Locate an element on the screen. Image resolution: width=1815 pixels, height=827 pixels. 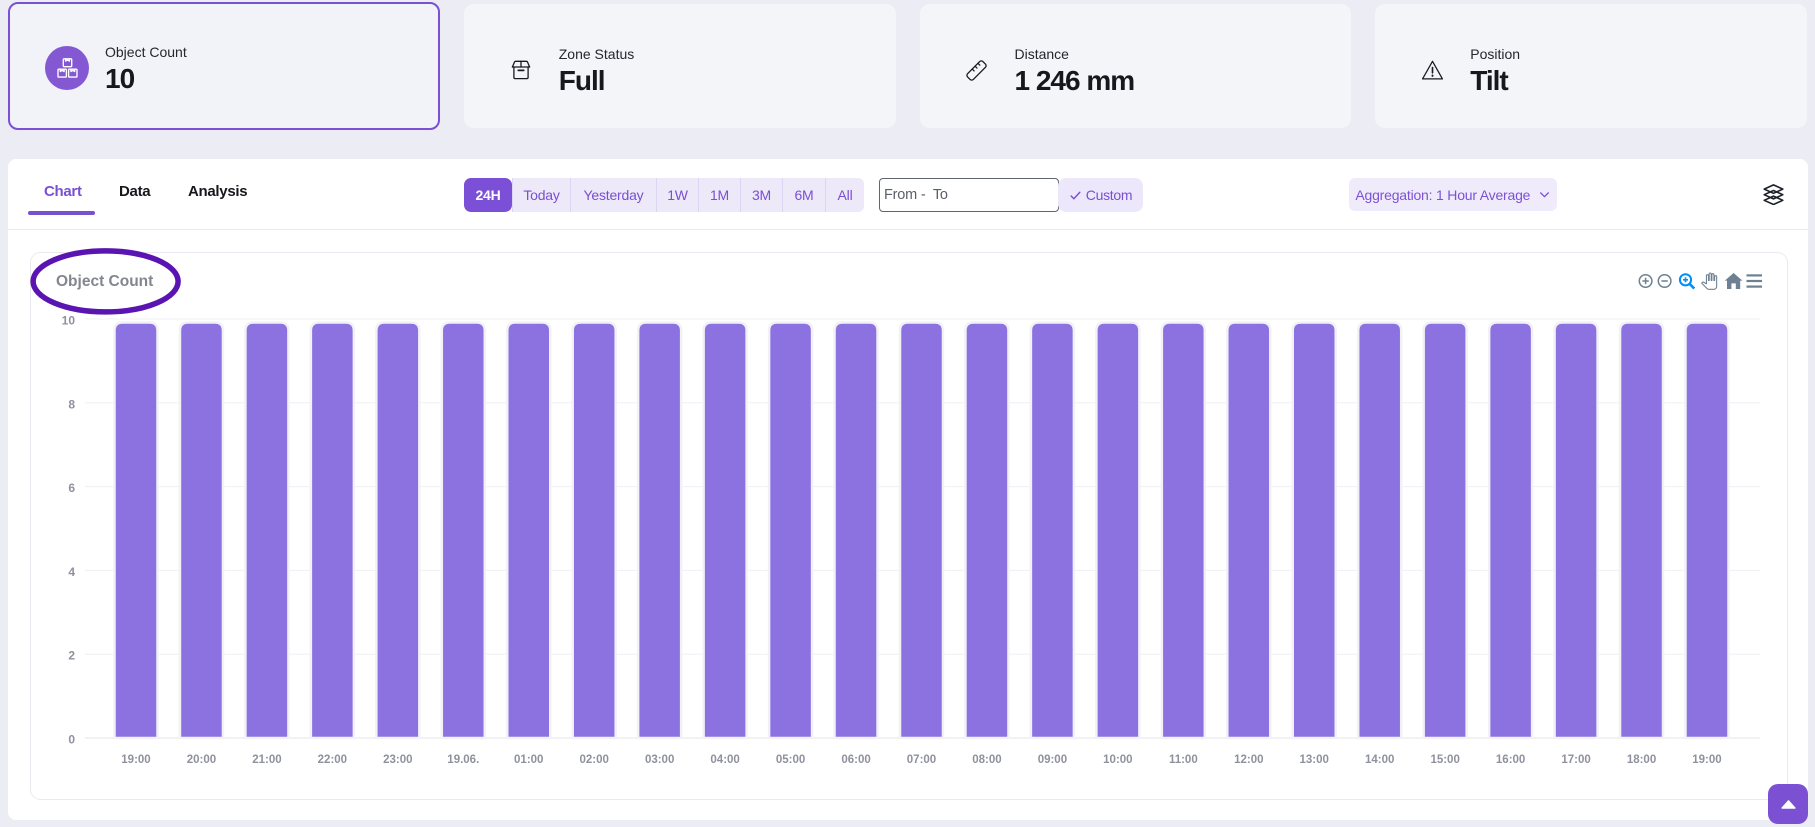
svg-text: 13:00 is located at coordinates (1314, 760).